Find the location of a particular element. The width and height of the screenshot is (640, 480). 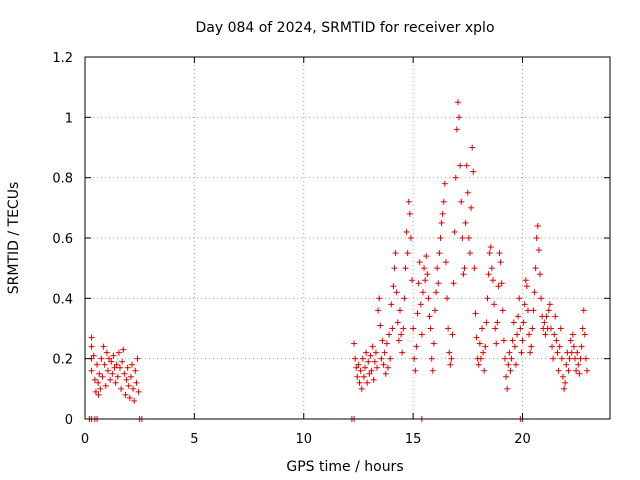

y-tick-label: 0.4 is located at coordinates (62, 299).